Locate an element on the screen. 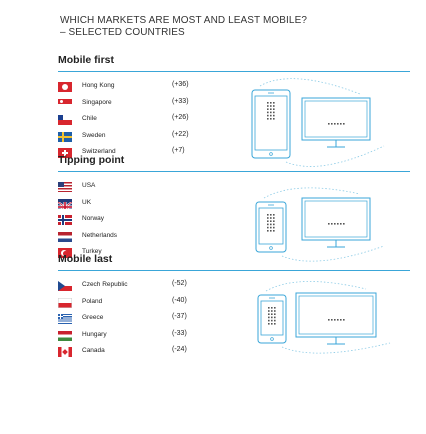 The image size is (426, 434). score-value: (+26) is located at coordinates (180, 117).